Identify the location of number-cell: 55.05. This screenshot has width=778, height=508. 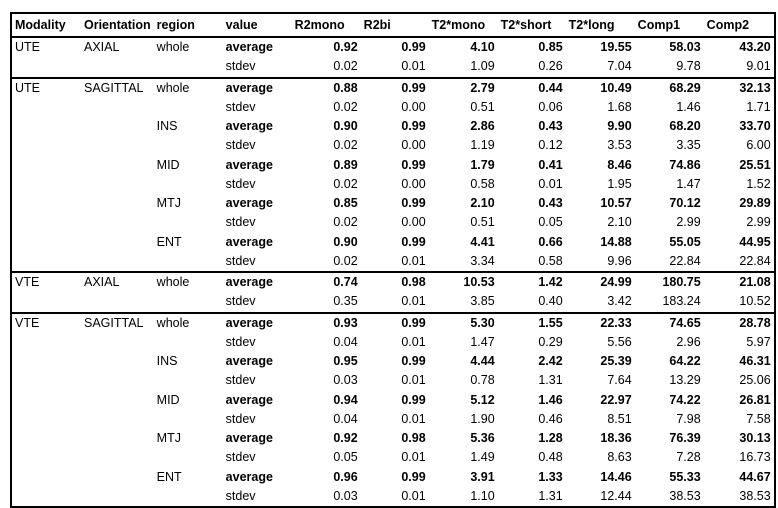
(685, 241).